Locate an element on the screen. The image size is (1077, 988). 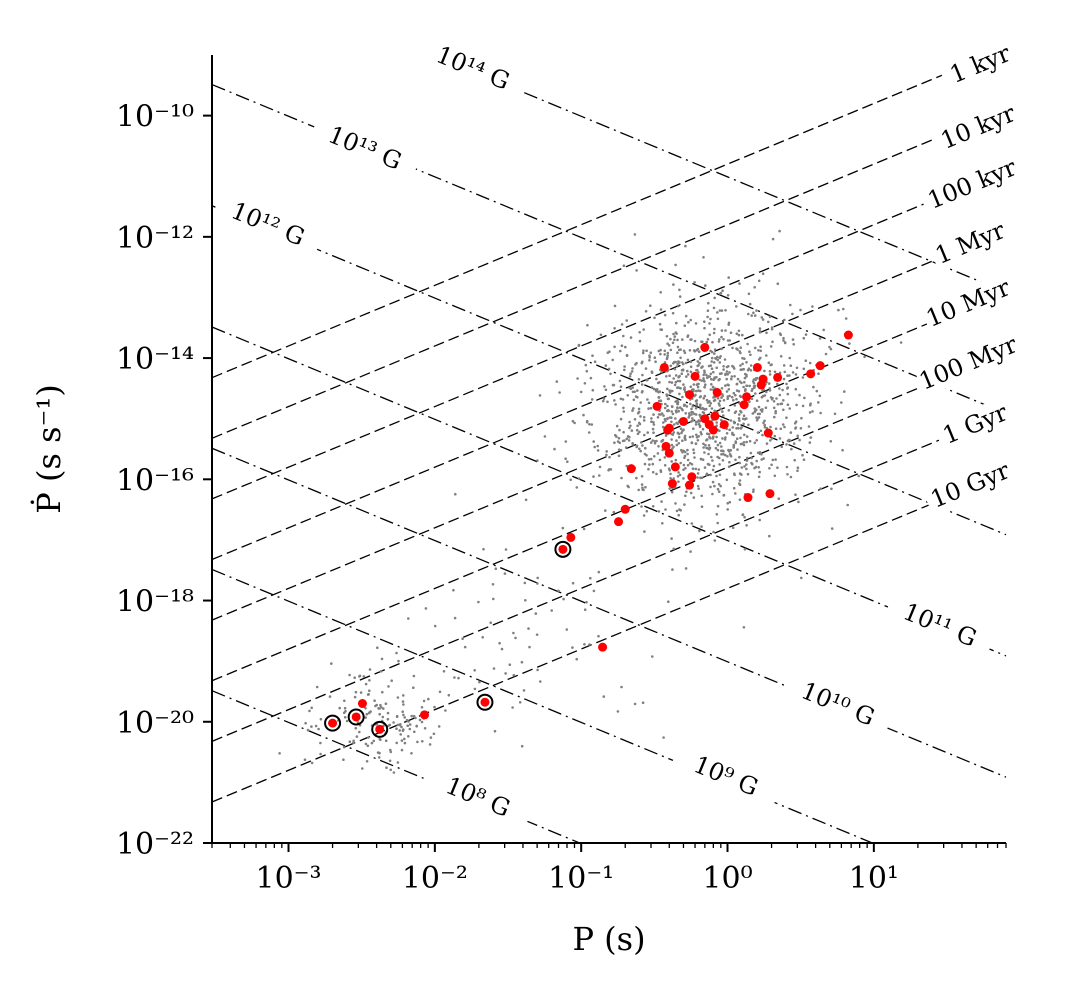
circled-point is located at coordinates (380, 729).